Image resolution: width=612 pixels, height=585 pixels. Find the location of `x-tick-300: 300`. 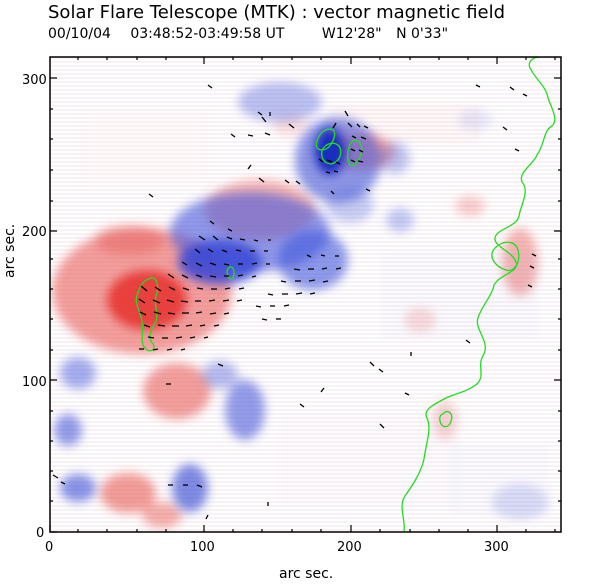

x-tick-300: 300 is located at coordinates (496, 547).